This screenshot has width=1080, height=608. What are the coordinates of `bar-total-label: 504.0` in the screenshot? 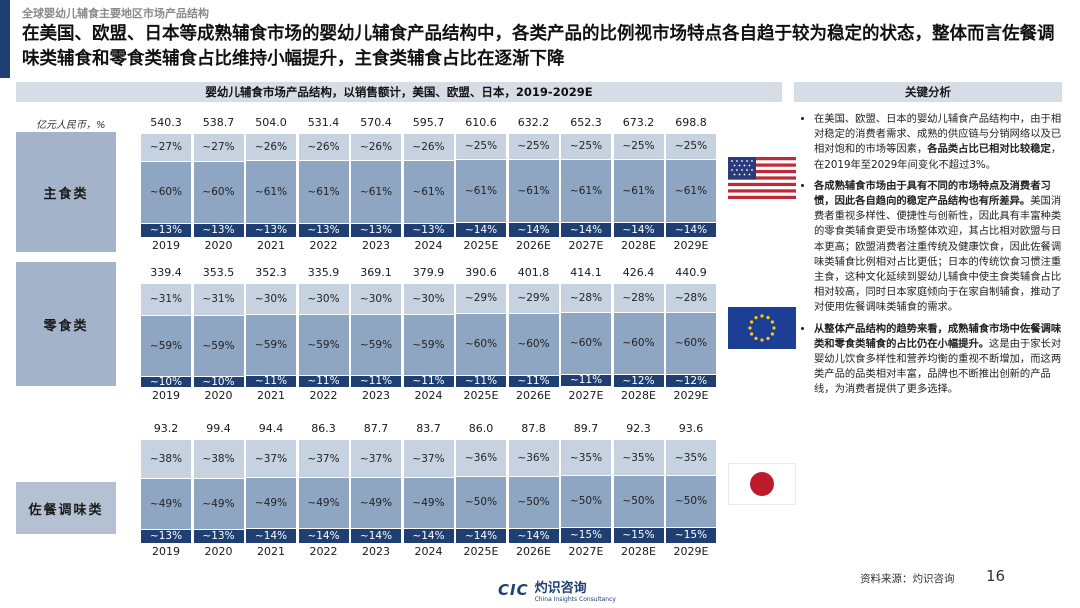 It's located at (271, 122).